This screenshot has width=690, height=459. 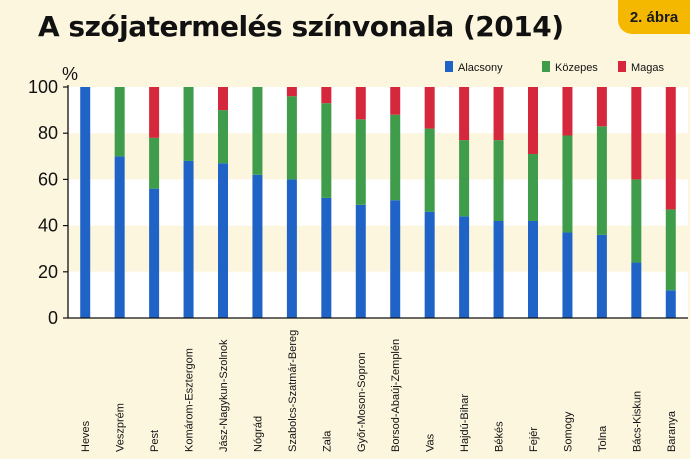 What do you see at coordinates (449, 66) in the screenshot?
I see `legend-swatch-low` at bounding box center [449, 66].